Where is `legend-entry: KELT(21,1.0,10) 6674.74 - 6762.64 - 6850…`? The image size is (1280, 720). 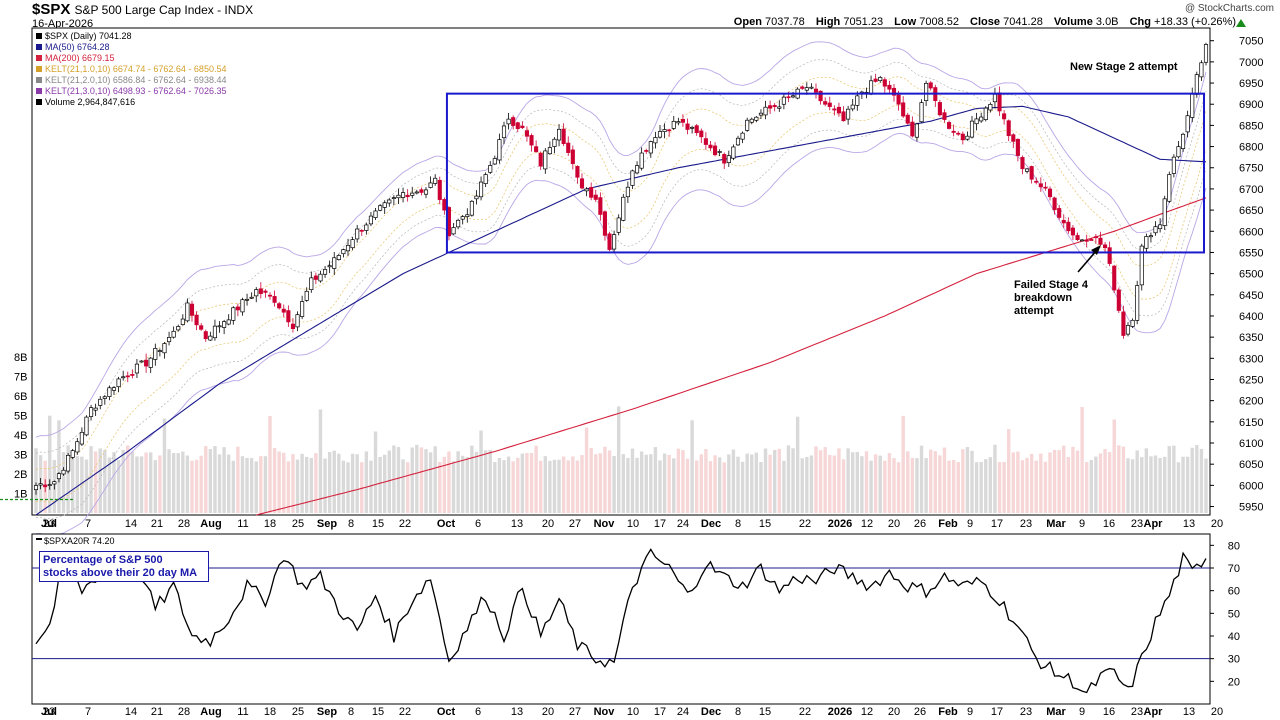
legend-entry: KELT(21,1.0,10) 6674.74 - 6762.64 - 6850… is located at coordinates (135, 69).